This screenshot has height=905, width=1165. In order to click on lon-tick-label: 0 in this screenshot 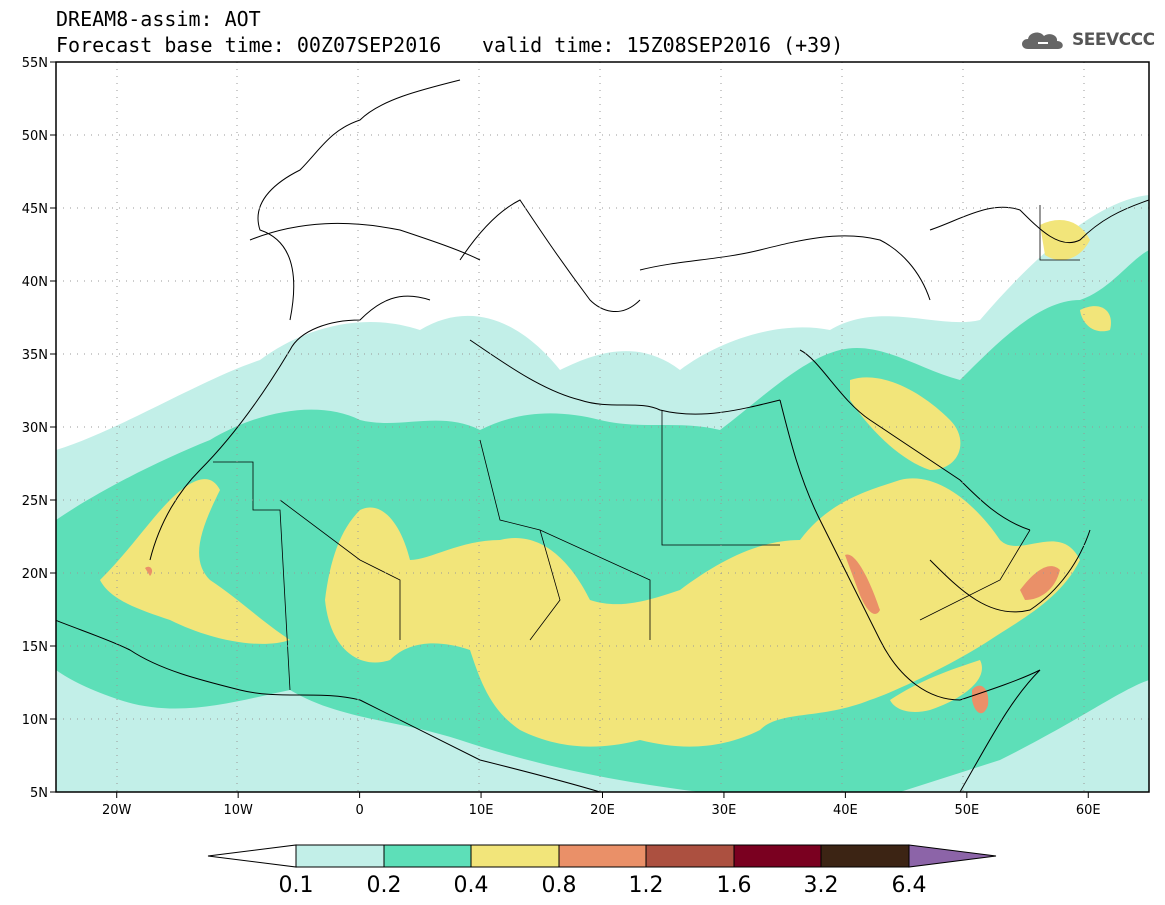, I will do `click(359, 810)`.